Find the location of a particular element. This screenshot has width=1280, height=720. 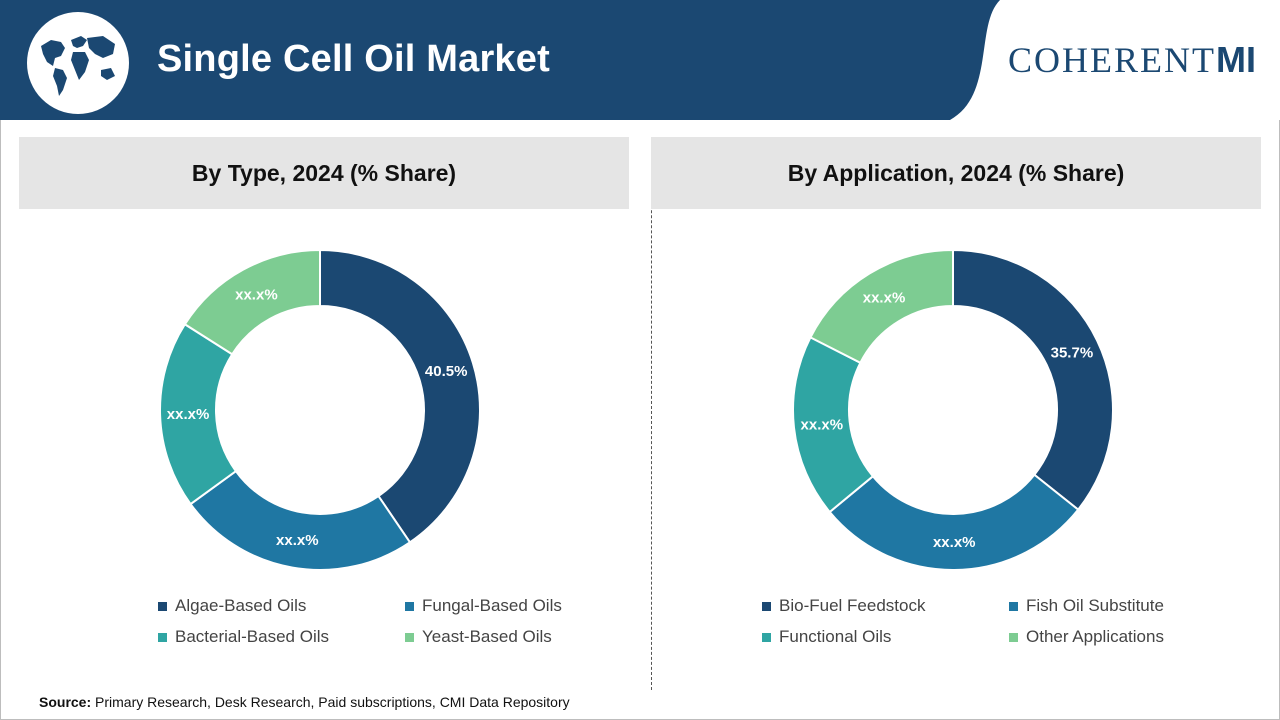

type-donut-chart: 40.5% xx.x% xx.x% xx.x% is located at coordinates (320, 409).